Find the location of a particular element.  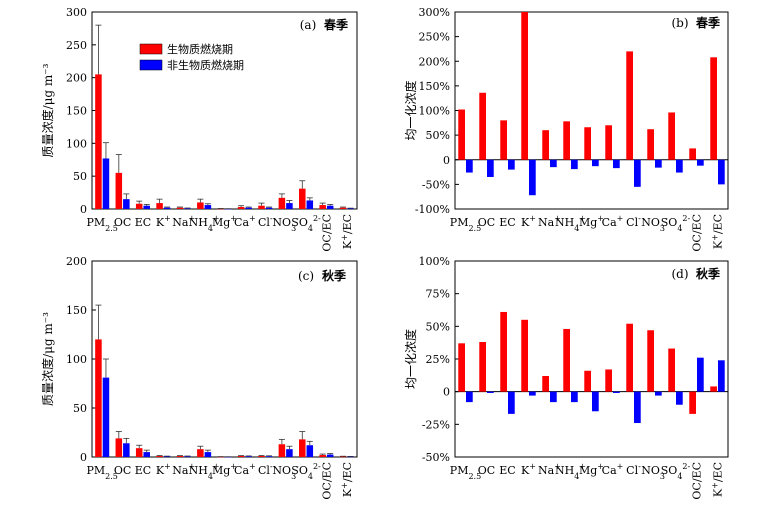

legend-label-biomass: 生物质燃烧期 is located at coordinates (200, 49).